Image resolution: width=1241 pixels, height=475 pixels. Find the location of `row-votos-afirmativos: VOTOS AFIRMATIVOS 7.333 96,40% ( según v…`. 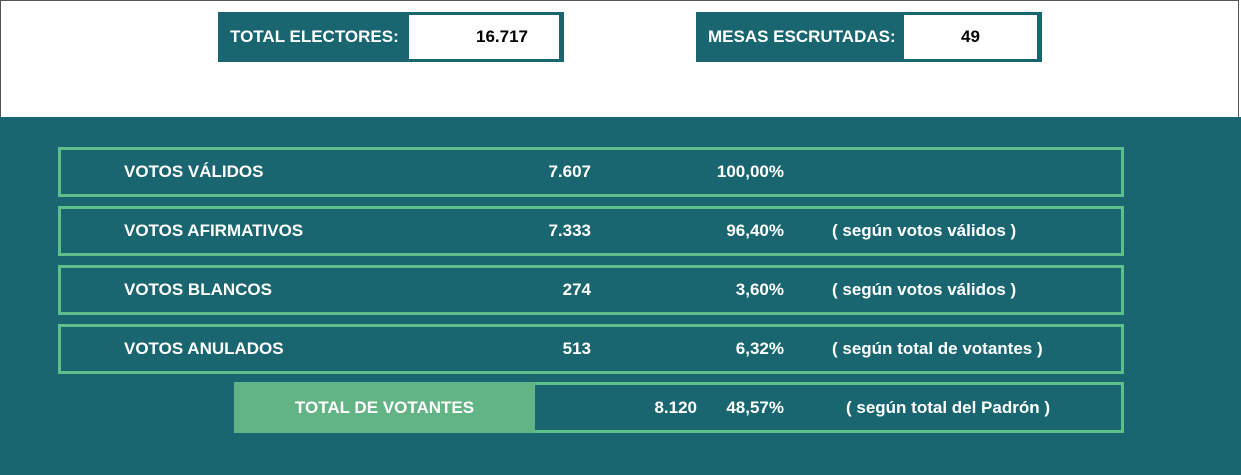

row-votos-afirmativos: VOTOS AFIRMATIVOS 7.333 96,40% ( según v… is located at coordinates (591, 231).